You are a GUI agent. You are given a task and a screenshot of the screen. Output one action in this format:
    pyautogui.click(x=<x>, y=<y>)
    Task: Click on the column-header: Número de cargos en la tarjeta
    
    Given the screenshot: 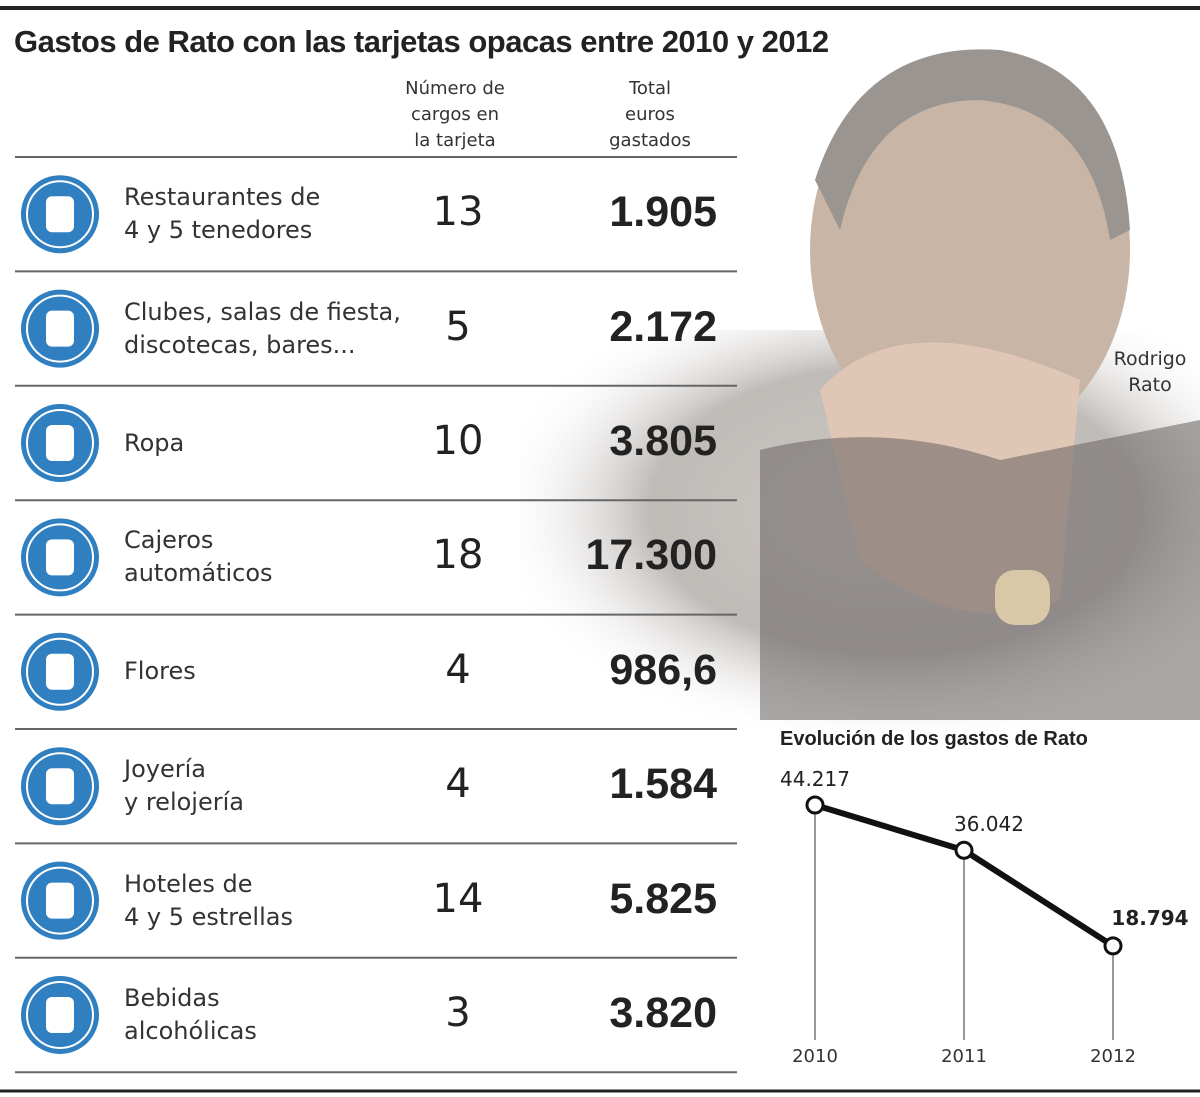 What is the action you would take?
    pyautogui.click(x=455, y=114)
    